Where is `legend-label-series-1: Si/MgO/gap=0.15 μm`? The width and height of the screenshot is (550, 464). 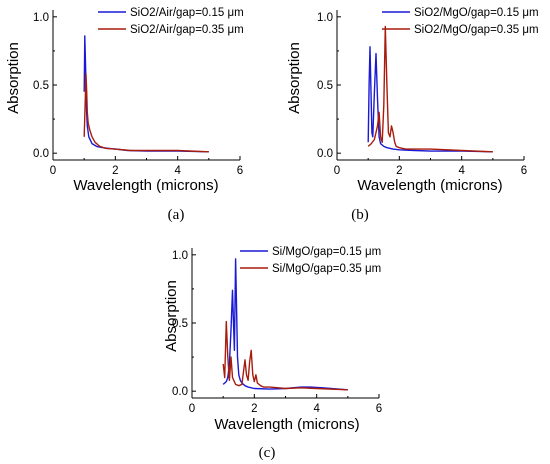
legend-label-series-1: Si/MgO/gap=0.15 μm is located at coordinates (326, 252).